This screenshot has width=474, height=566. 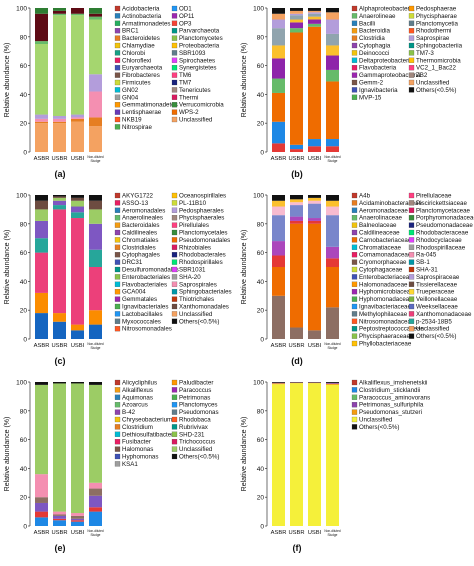 What do you see at coordinates (60, 361) in the screenshot?
I see `panel-label: (c)` at bounding box center [60, 361].